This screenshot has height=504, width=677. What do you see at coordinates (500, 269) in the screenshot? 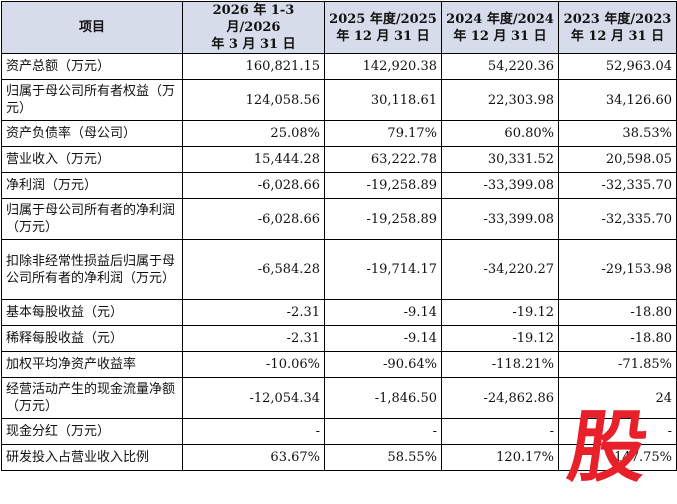
I see `cell-value: -34,220.27` at bounding box center [500, 269].